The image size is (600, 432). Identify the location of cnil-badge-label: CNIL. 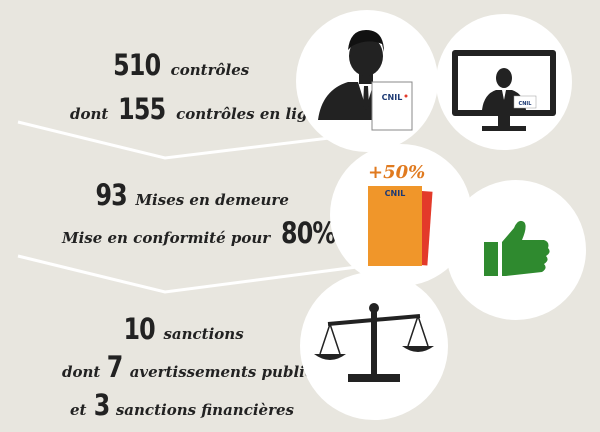
(395, 193).